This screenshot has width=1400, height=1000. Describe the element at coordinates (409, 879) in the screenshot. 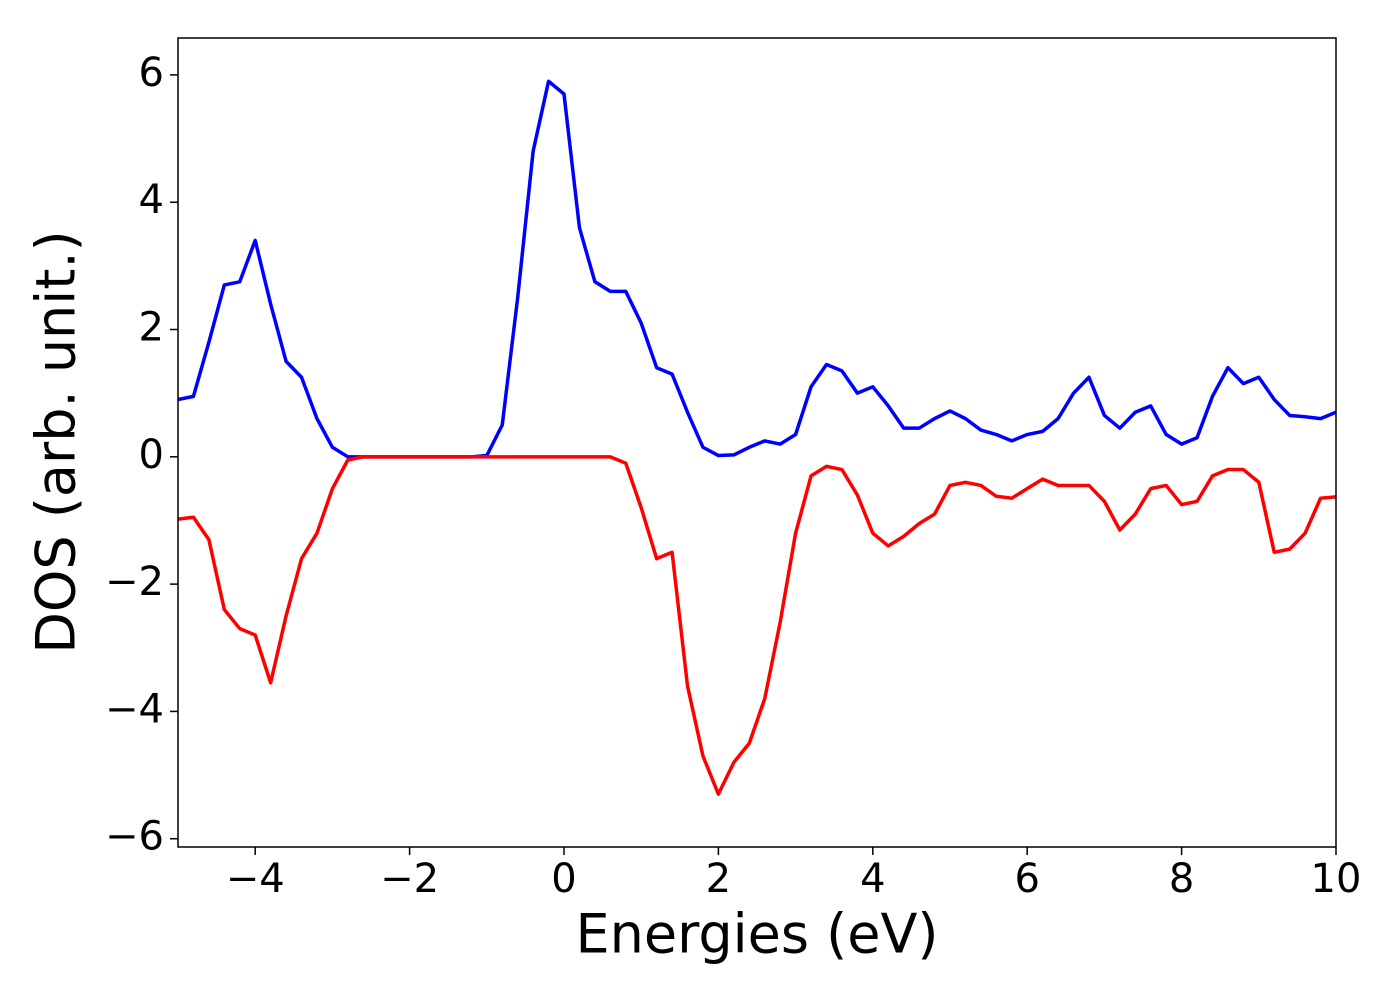

I see `x-tick-label: −2` at that location.